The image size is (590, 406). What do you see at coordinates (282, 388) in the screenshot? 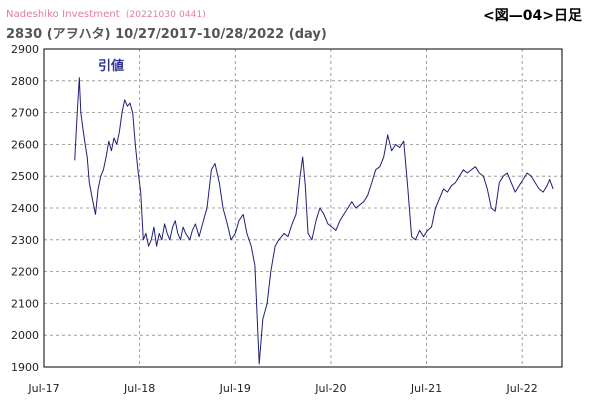
I see `x-axis-tick-labels: Jul-17 Jul-18 Jul-19 Jul-20 Jul-21 Jul-22` at bounding box center [282, 388].